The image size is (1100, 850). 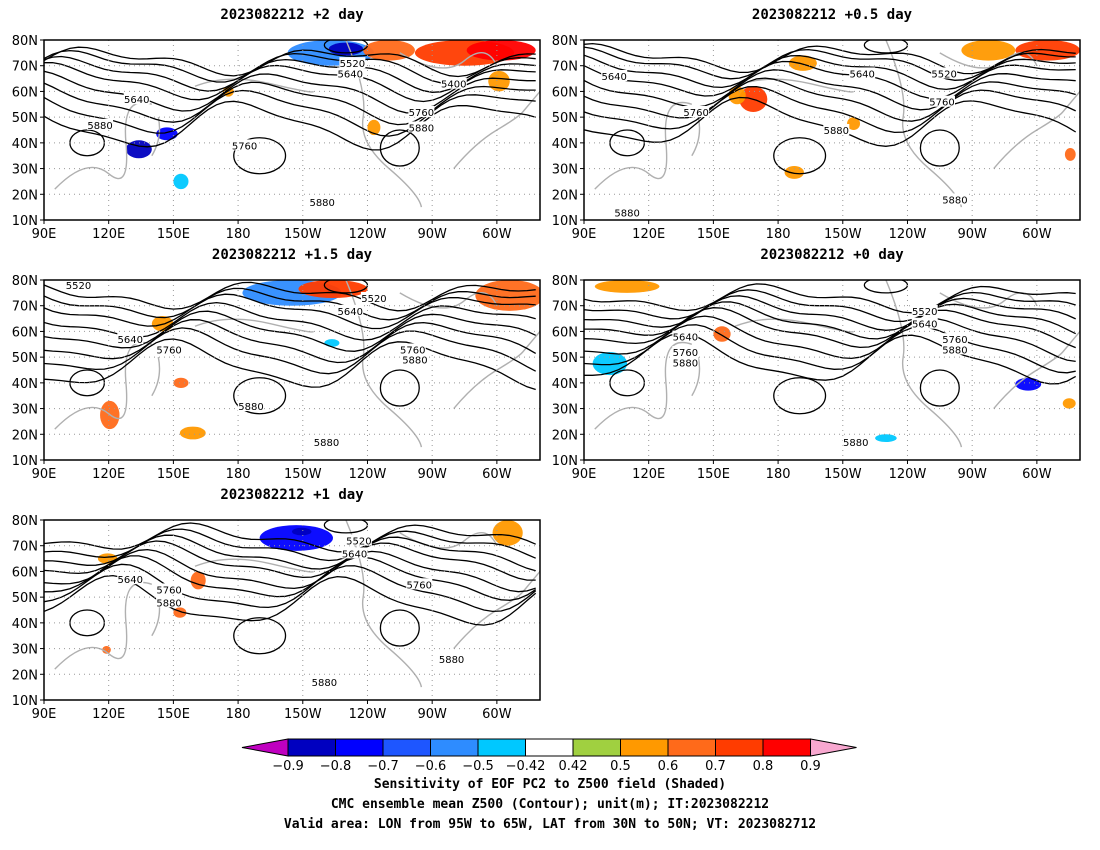 I want to click on y-tick-label: 40N, so click(x=565, y=384).